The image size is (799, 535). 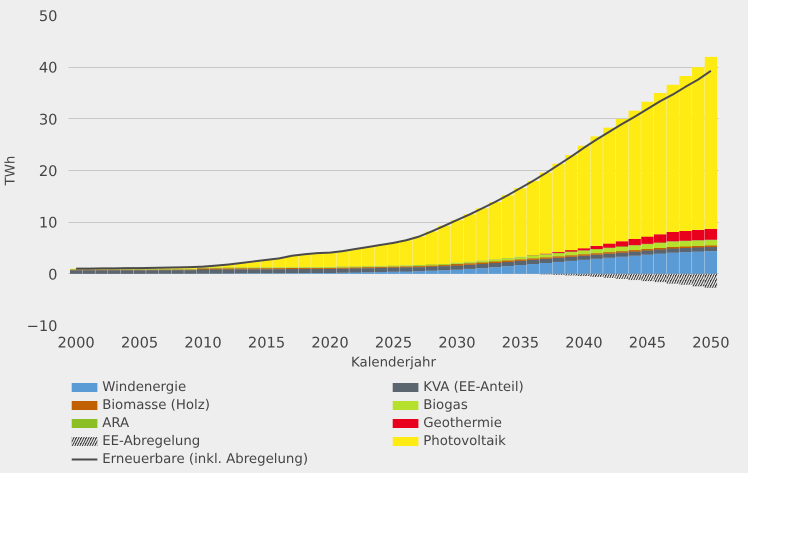 I want to click on legend-label: Geothermie, so click(x=462, y=423).